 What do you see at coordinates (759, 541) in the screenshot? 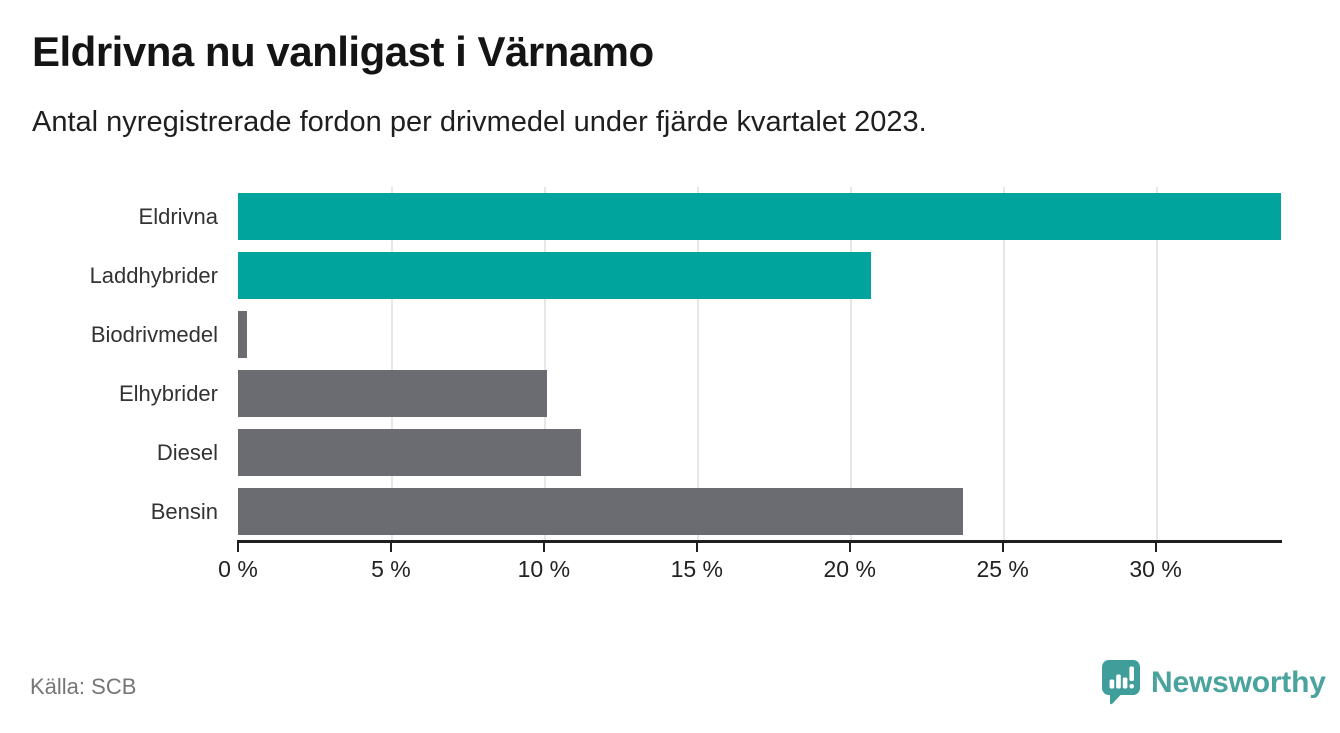
I see `x-axis-line` at bounding box center [759, 541].